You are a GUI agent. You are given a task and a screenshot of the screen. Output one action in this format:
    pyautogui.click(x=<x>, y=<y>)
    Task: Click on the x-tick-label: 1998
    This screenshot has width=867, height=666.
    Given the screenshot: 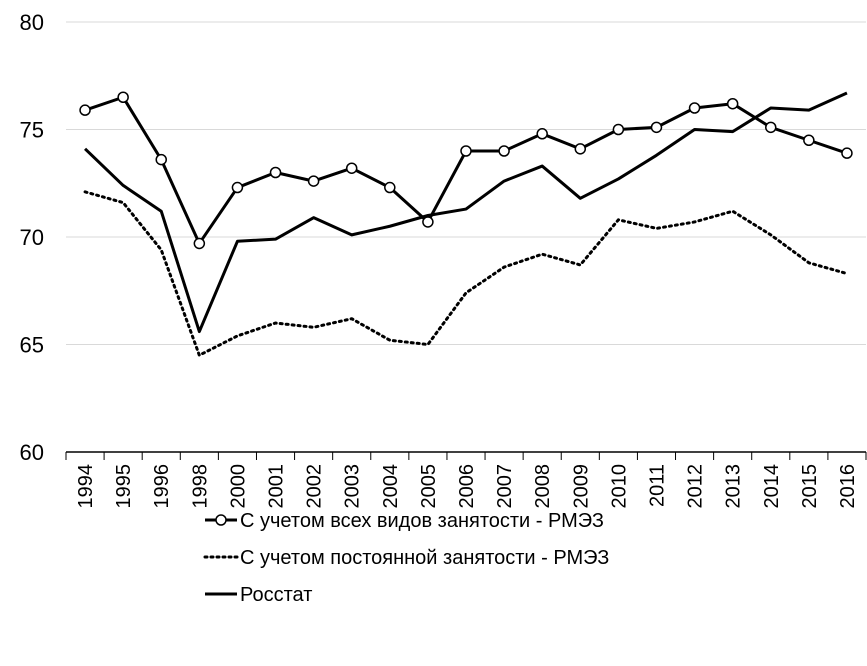 What is the action you would take?
    pyautogui.click(x=200, y=486)
    